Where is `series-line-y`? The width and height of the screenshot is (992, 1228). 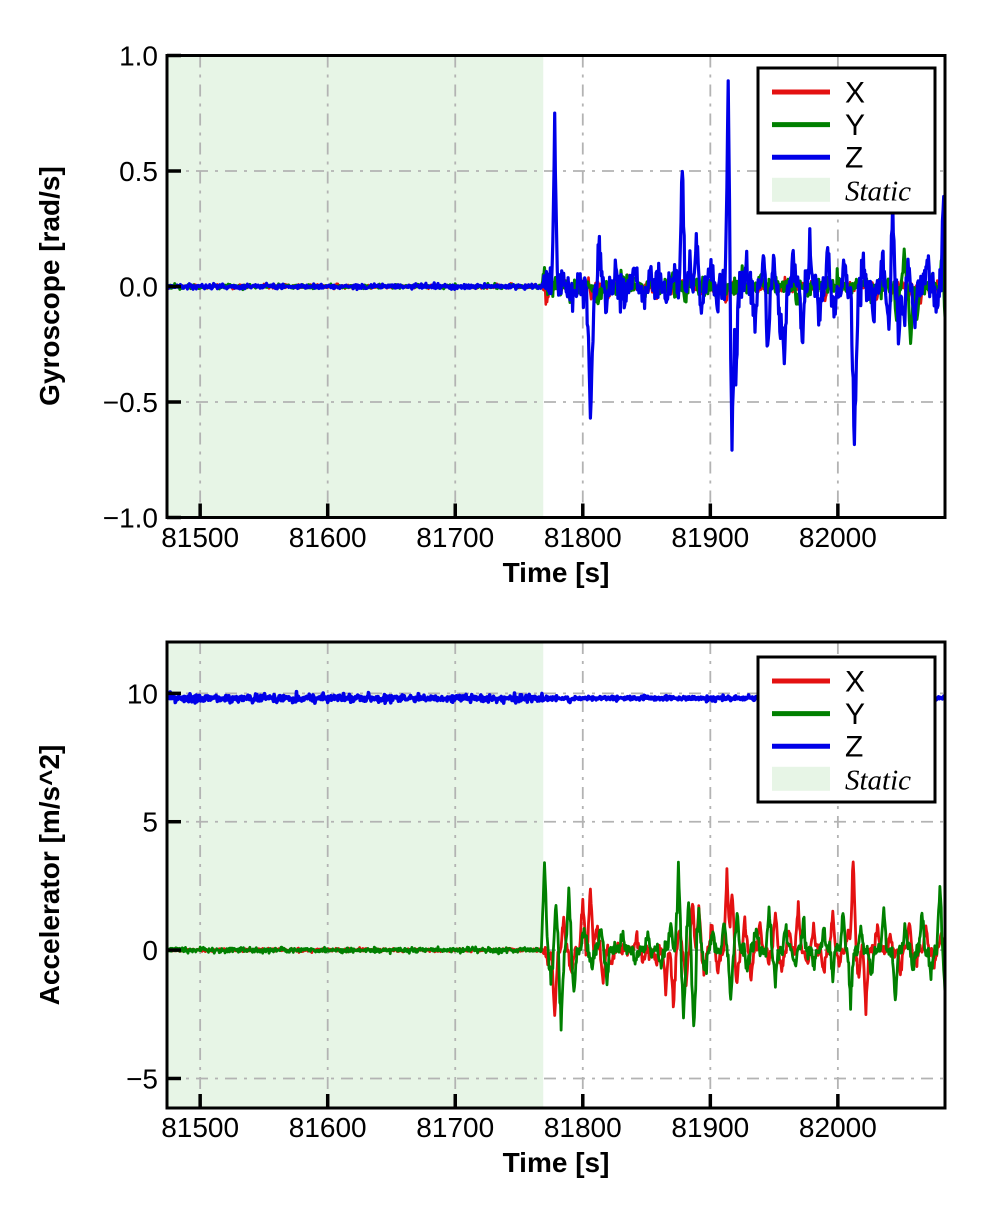 series-line-y is located at coordinates (556, 946).